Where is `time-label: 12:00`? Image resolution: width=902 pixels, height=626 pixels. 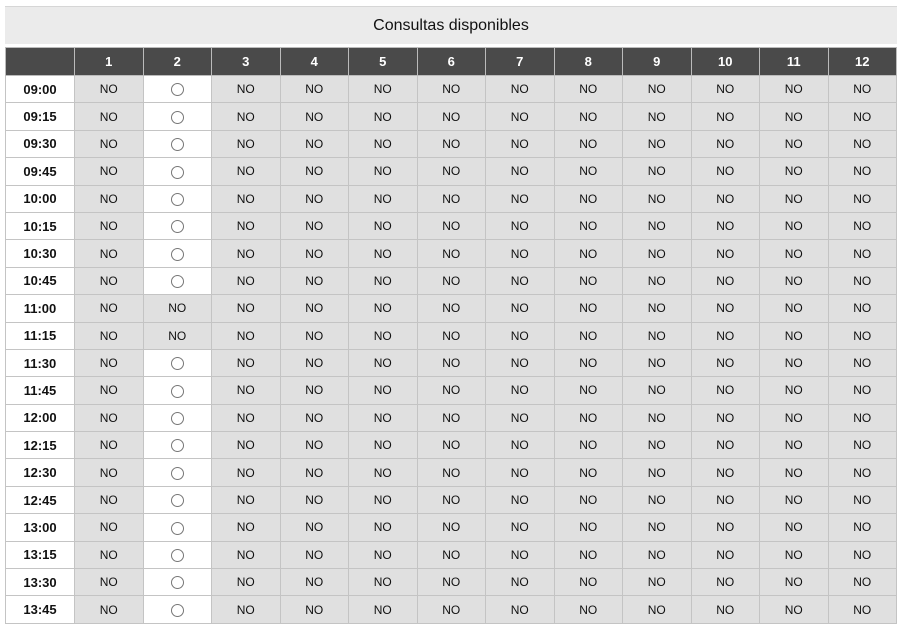
time-label: 12:00 is located at coordinates (40, 418).